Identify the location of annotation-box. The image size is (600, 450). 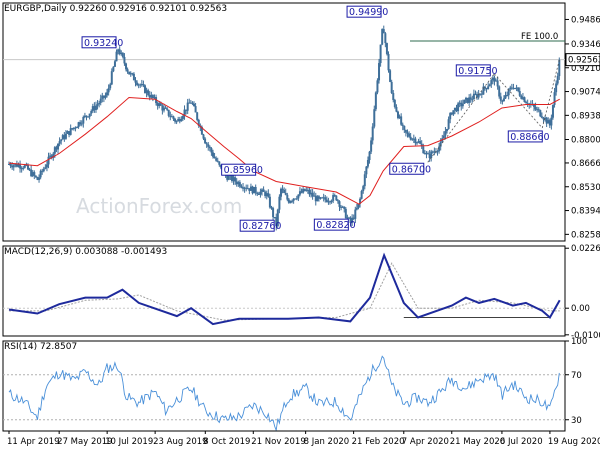
(473, 70).